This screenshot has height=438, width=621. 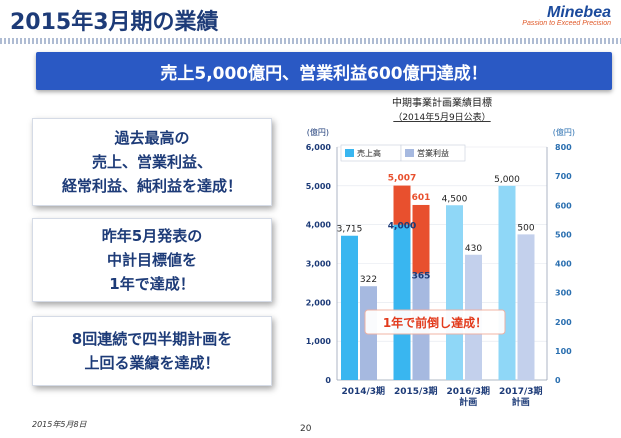 What do you see at coordinates (421, 239) in the screenshot?
I see `profit-actual-bar` at bounding box center [421, 239].